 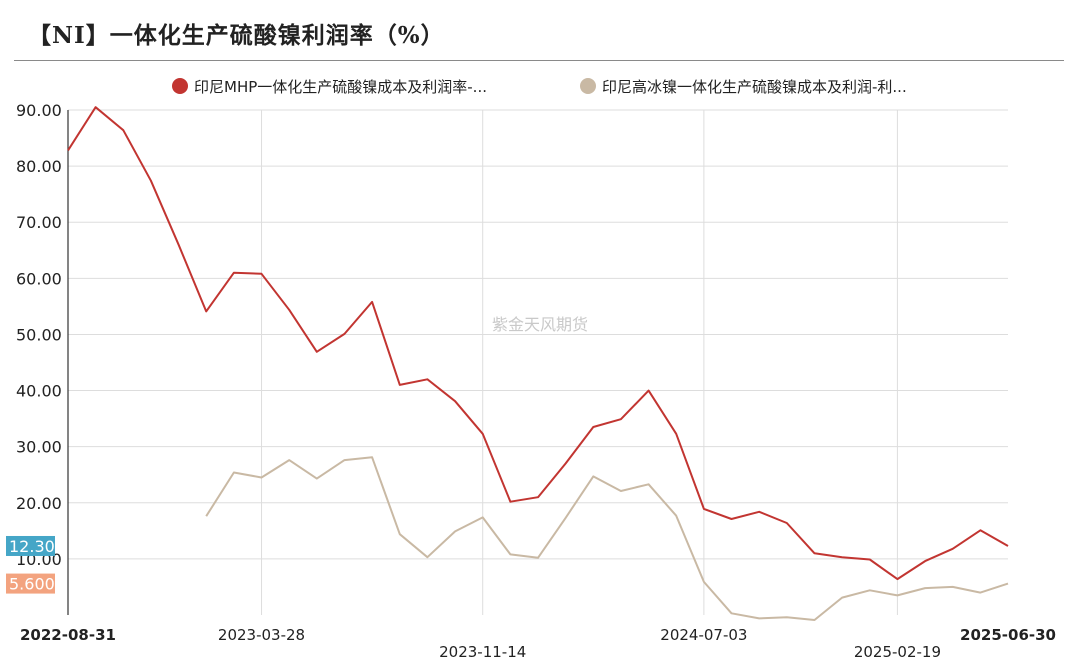 I want to click on y-tick-label: 60.00, so click(x=39, y=278).